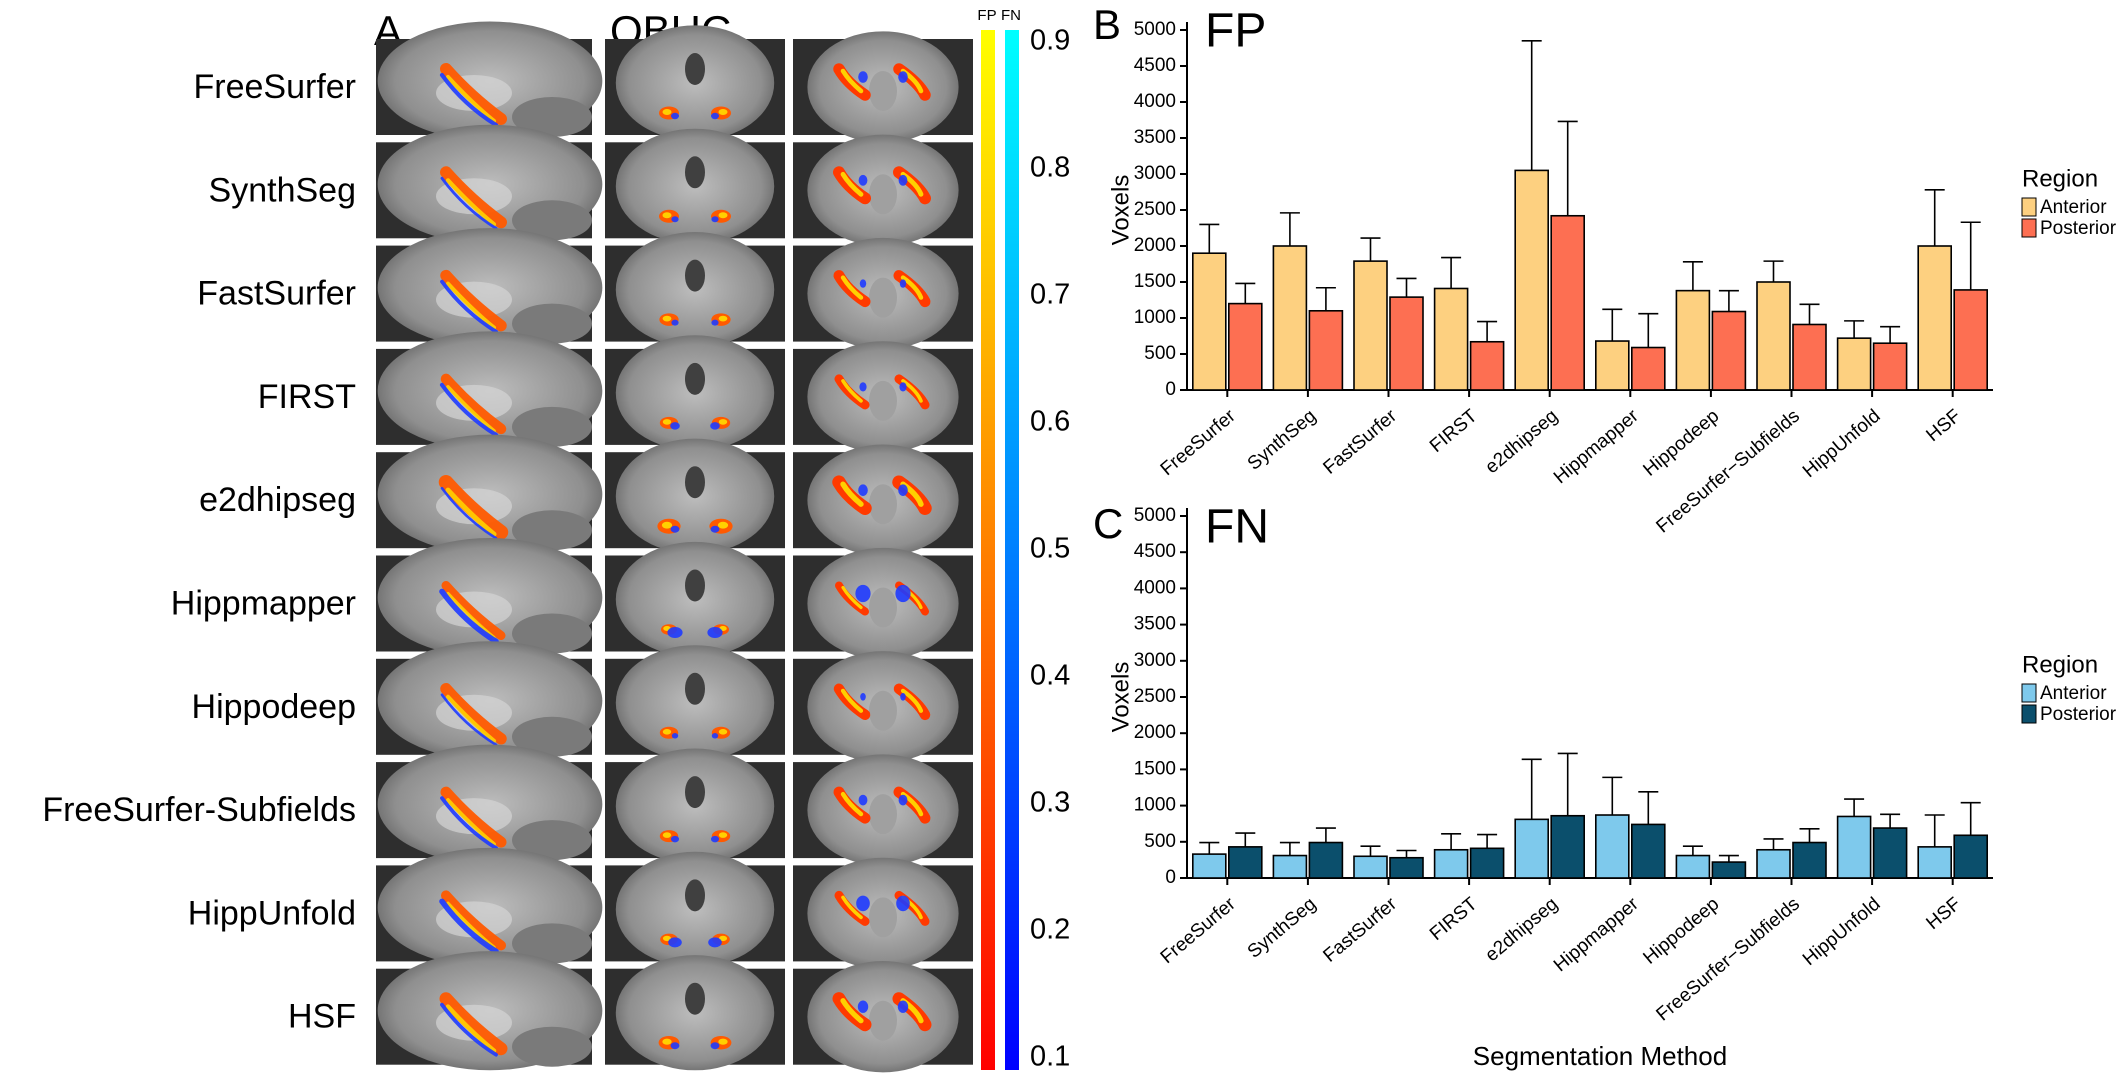  Describe the element at coordinates (1842, 932) in the screenshot. I see `x-tick-label: HippUnfold` at that location.